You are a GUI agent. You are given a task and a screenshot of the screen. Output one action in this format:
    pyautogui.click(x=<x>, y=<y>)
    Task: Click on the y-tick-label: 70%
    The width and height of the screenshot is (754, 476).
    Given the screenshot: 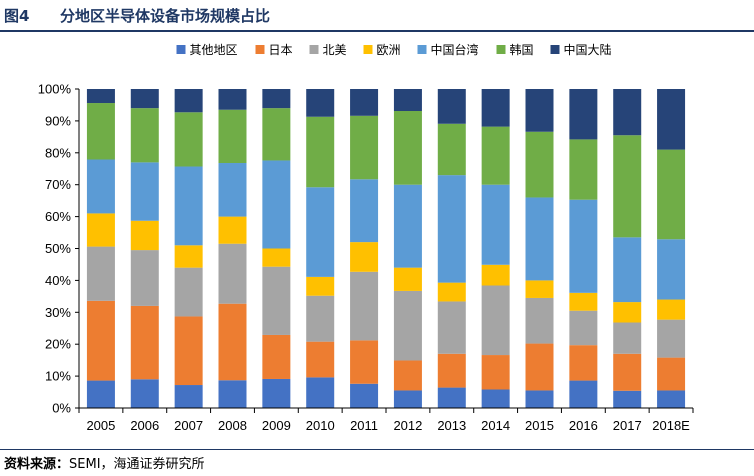 What is the action you would take?
    pyautogui.click(x=58, y=184)
    